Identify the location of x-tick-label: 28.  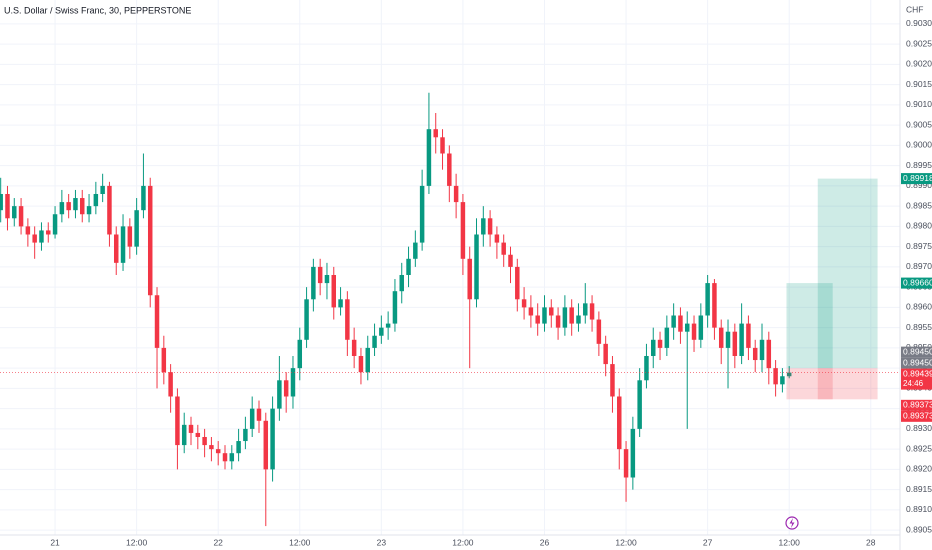
(871, 542).